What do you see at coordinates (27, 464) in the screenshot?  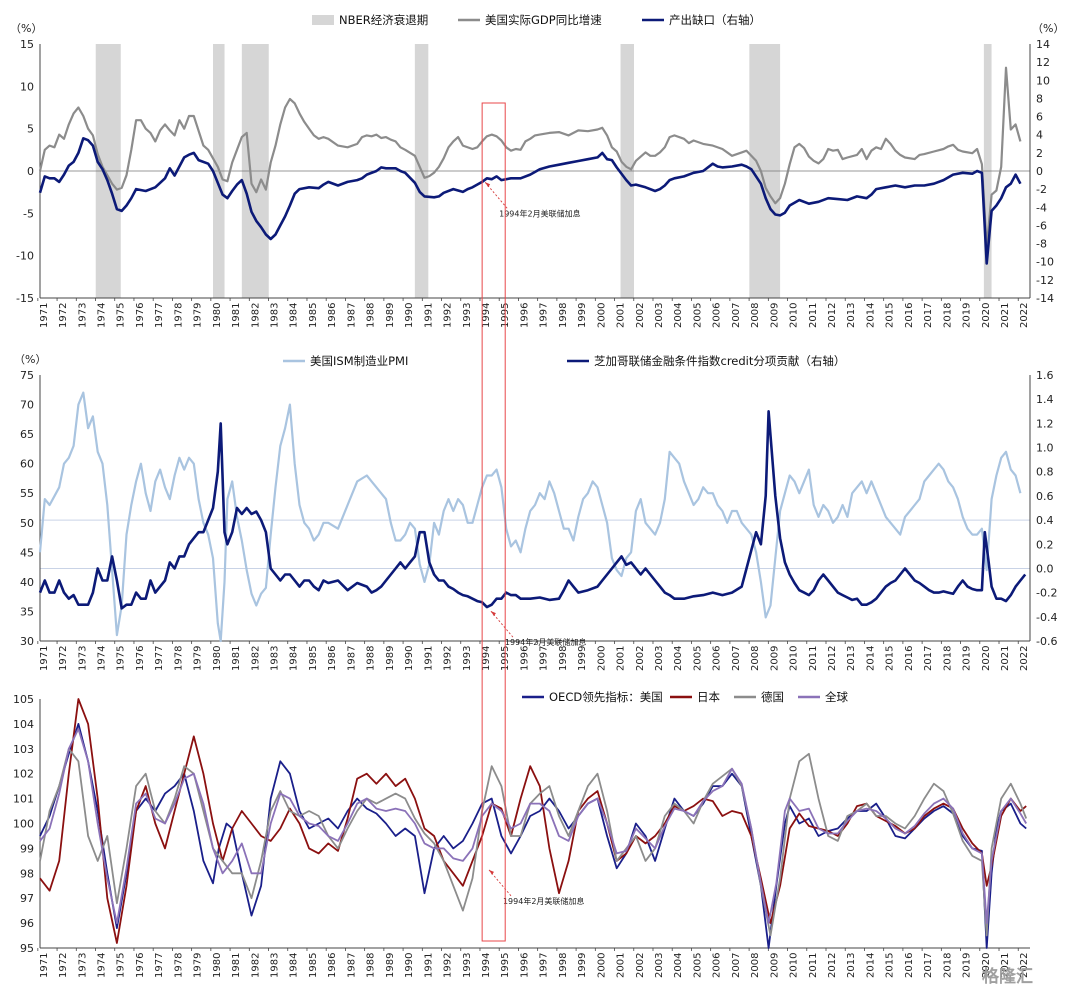 I see `y-tick-label: 60` at bounding box center [27, 464].